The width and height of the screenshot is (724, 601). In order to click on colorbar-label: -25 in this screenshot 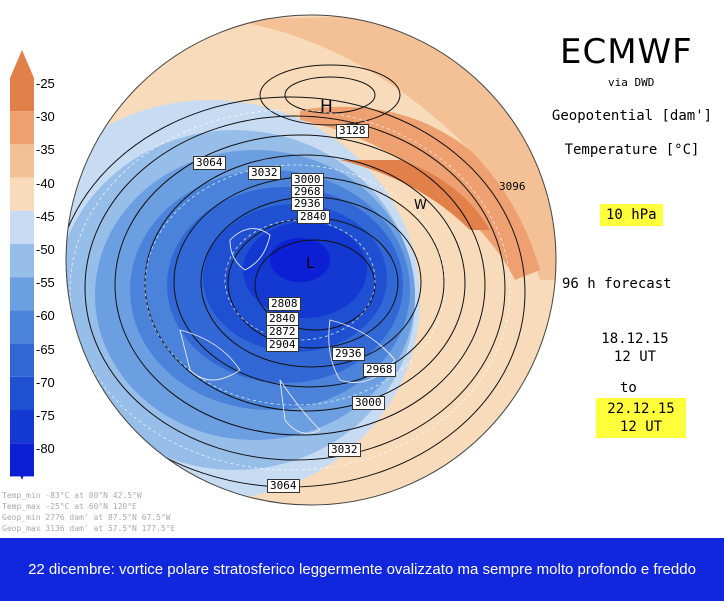, I will do `click(45, 83)`.